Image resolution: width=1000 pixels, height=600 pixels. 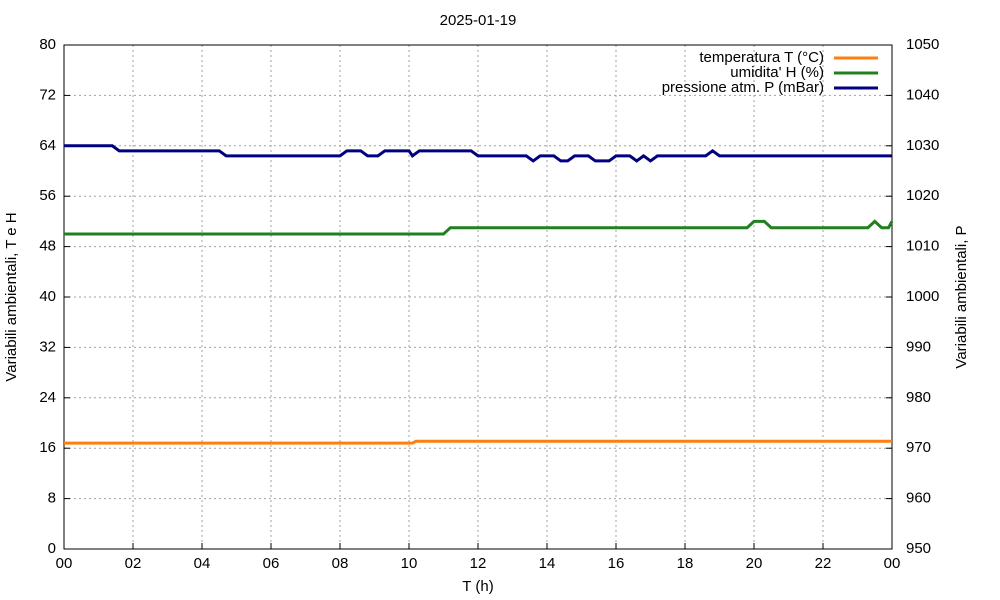 I want to click on y2-tick-label: 980, so click(x=918, y=397).